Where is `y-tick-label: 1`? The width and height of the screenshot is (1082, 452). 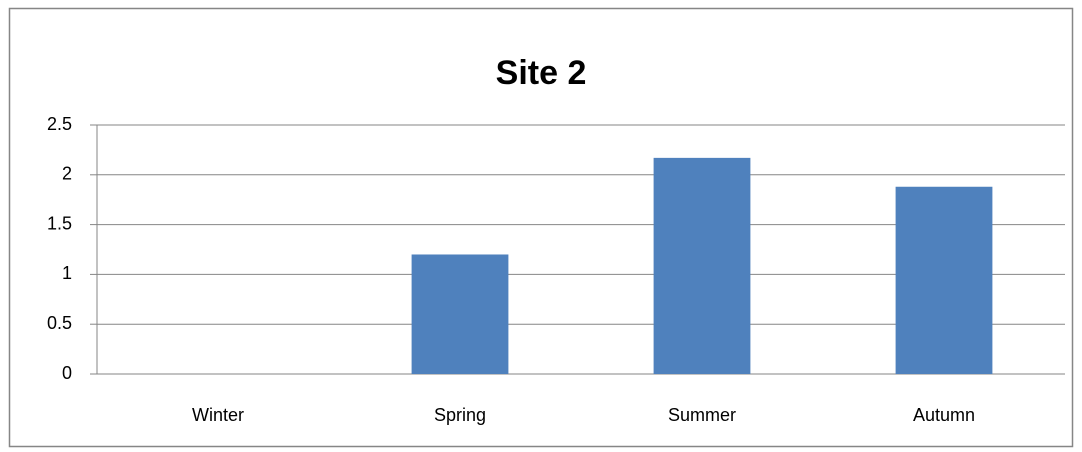
y-tick-label: 1 is located at coordinates (67, 273).